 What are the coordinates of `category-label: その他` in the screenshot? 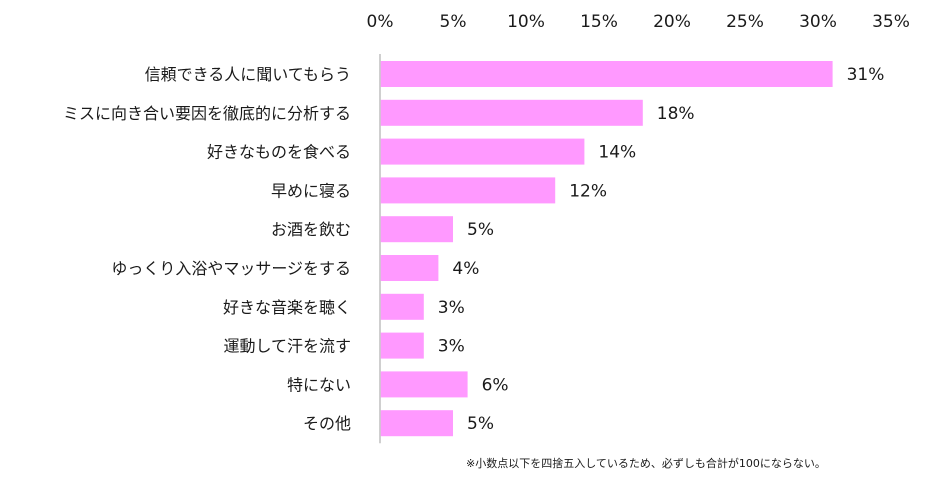 It's located at (327, 423).